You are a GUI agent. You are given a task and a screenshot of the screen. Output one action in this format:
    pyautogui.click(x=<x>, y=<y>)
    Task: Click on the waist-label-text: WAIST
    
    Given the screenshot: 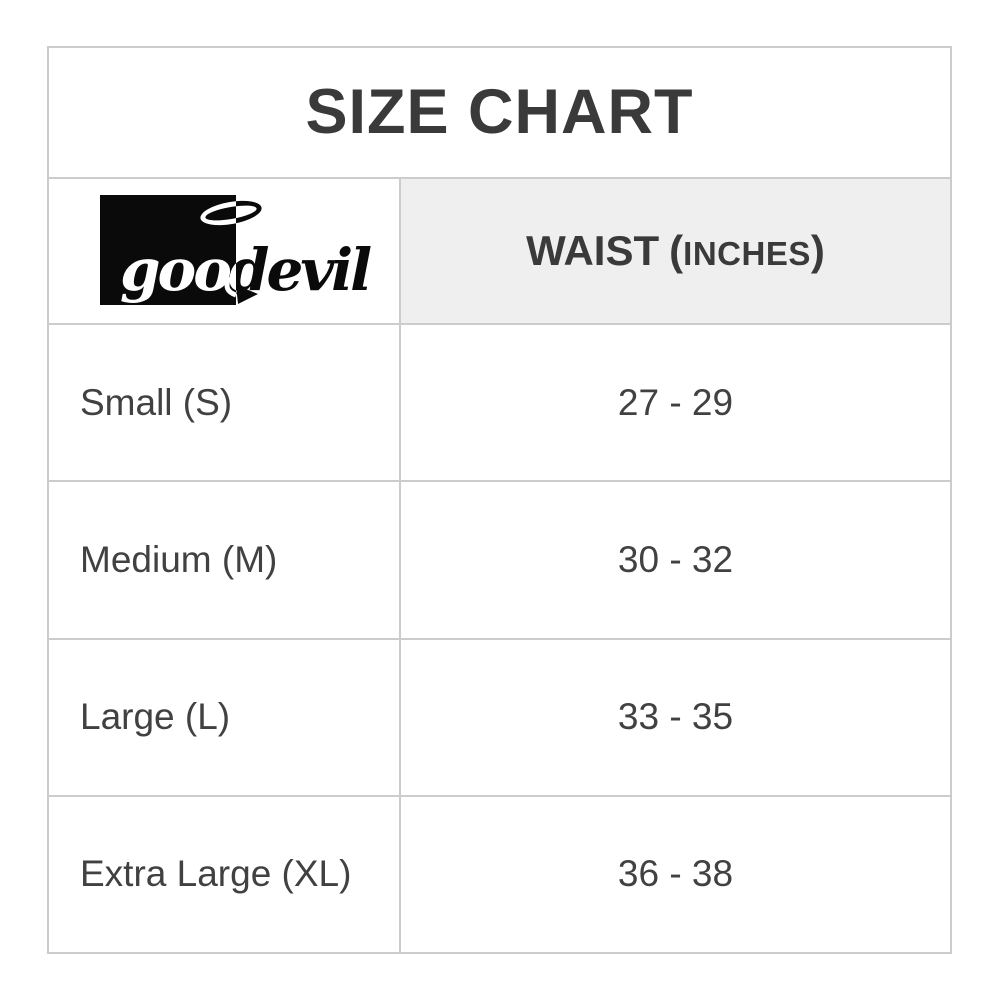 What is the action you would take?
    pyautogui.click(x=593, y=250)
    